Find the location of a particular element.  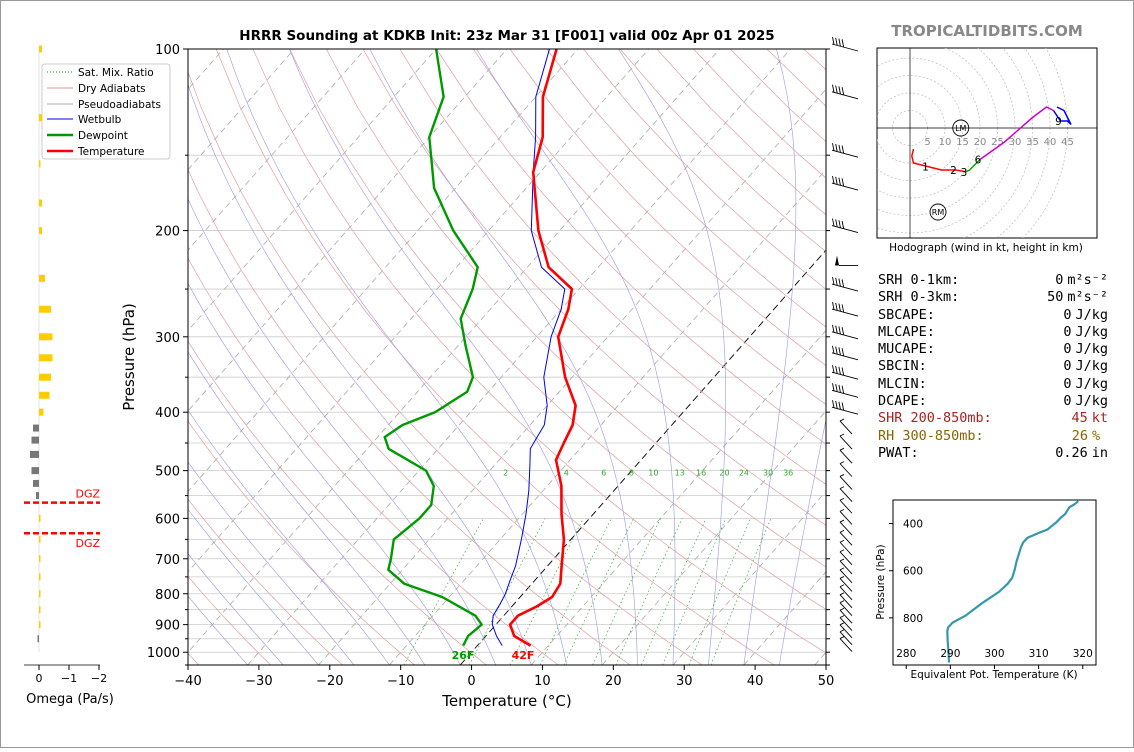

mixing-ratio-label: 2 is located at coordinates (505, 472).